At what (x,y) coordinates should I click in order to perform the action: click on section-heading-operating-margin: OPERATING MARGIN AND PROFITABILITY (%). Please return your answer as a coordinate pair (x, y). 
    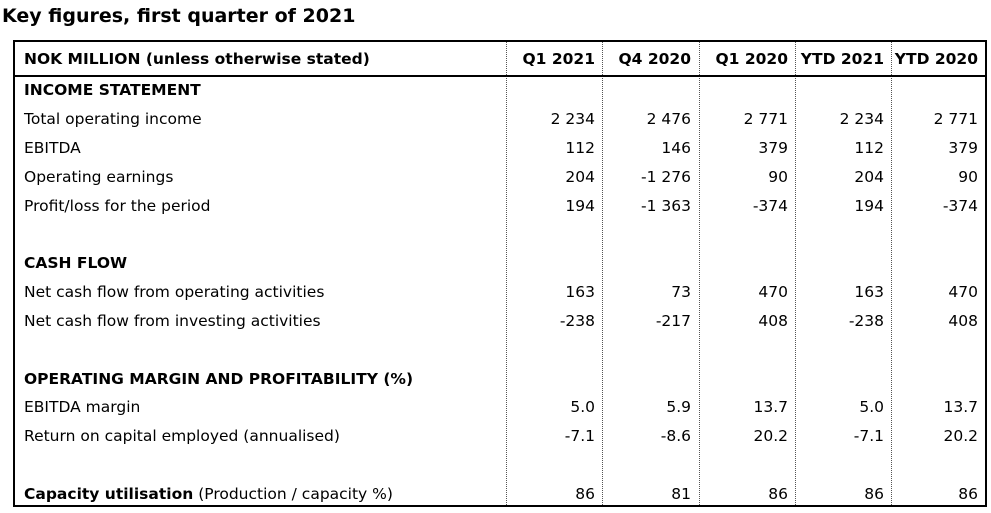
    Looking at the image, I should click on (500, 379).